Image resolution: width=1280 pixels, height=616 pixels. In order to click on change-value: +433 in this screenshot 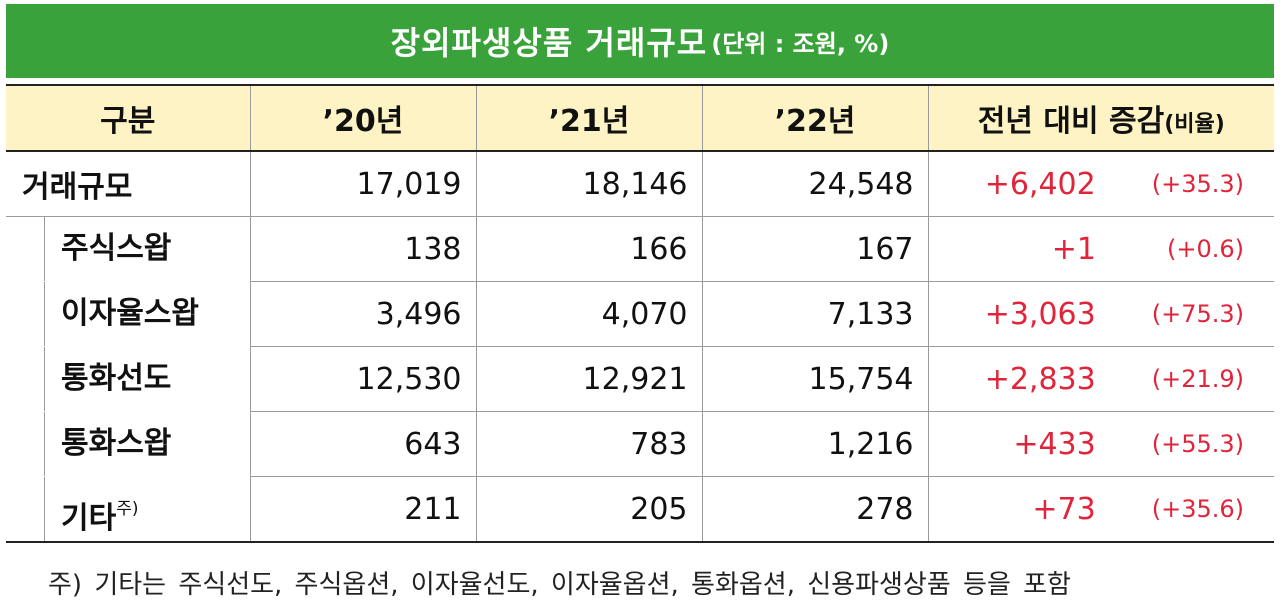, I will do `click(1054, 444)`.